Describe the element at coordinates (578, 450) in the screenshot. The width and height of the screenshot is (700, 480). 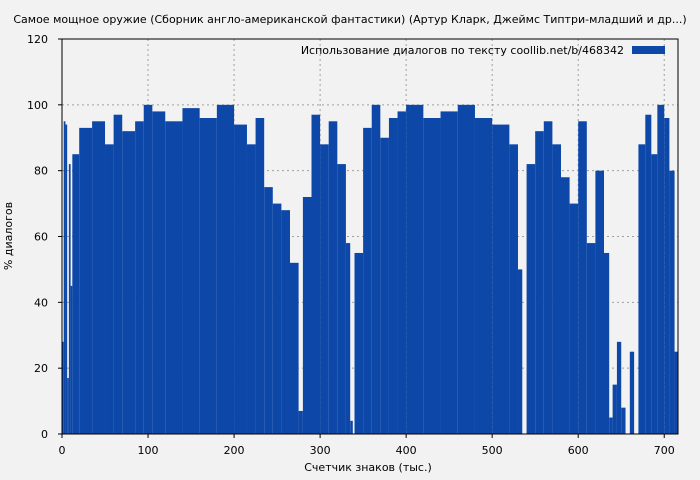
I see `x-tick-label: 600` at that location.